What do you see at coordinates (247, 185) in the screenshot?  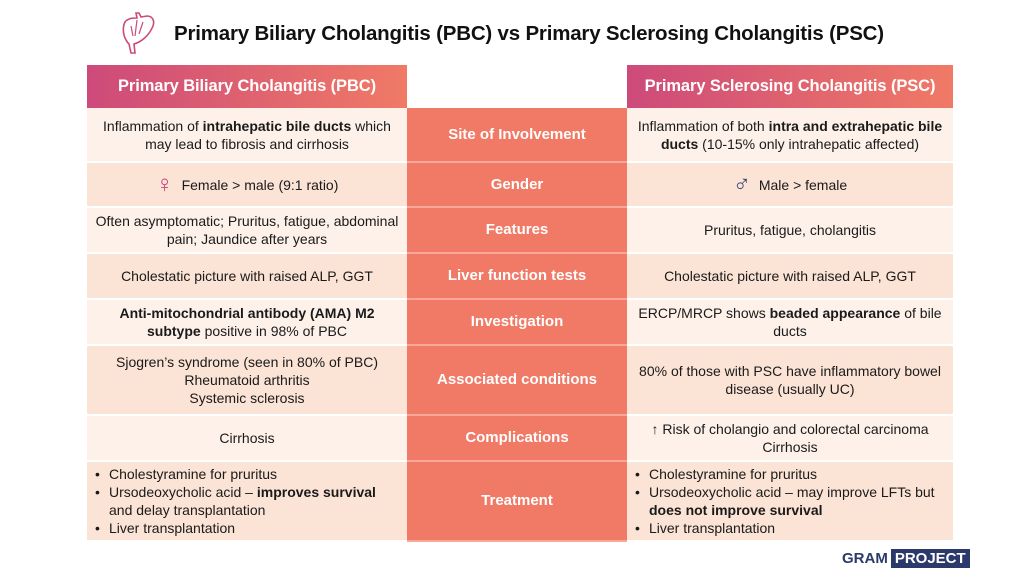 I see `pbc-gender-cell: ♀ Female > male (9:1 ratio)` at bounding box center [247, 185].